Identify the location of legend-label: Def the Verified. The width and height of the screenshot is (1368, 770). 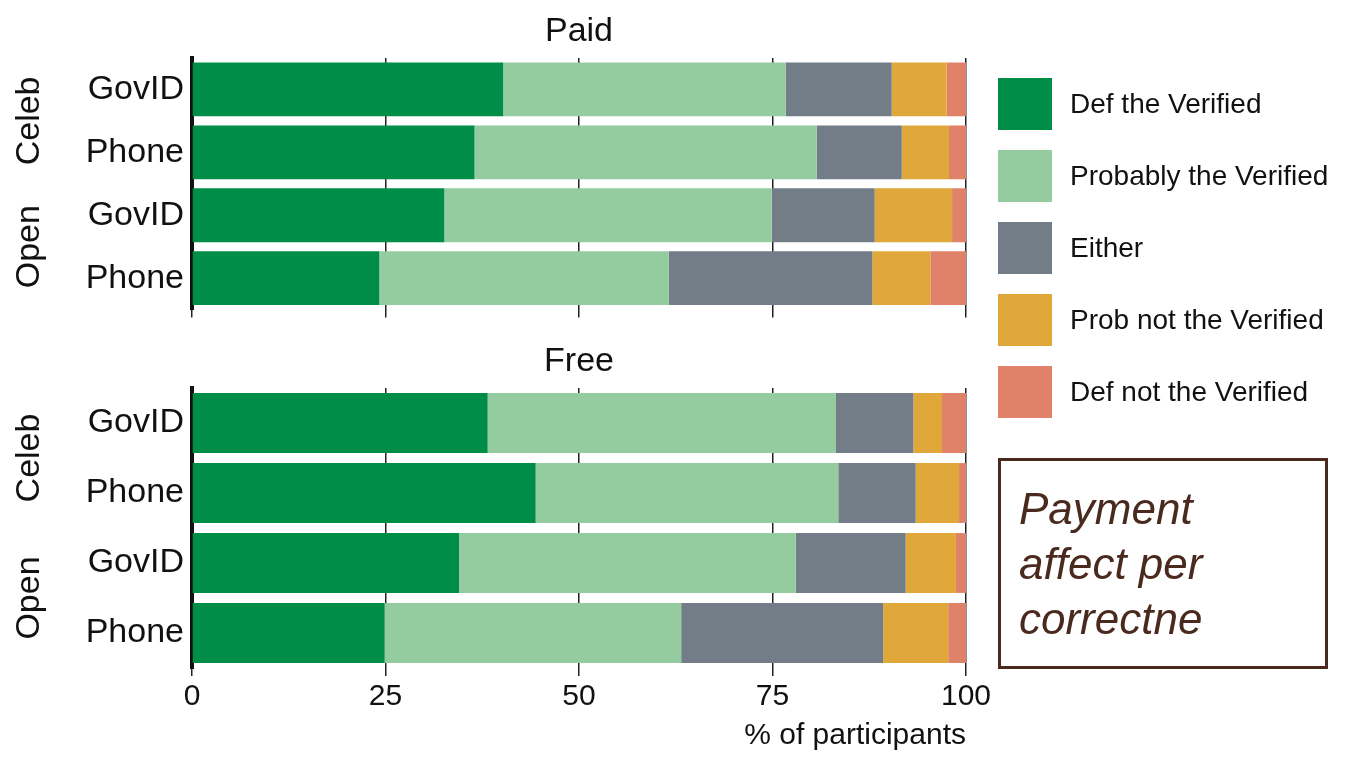
(1166, 104).